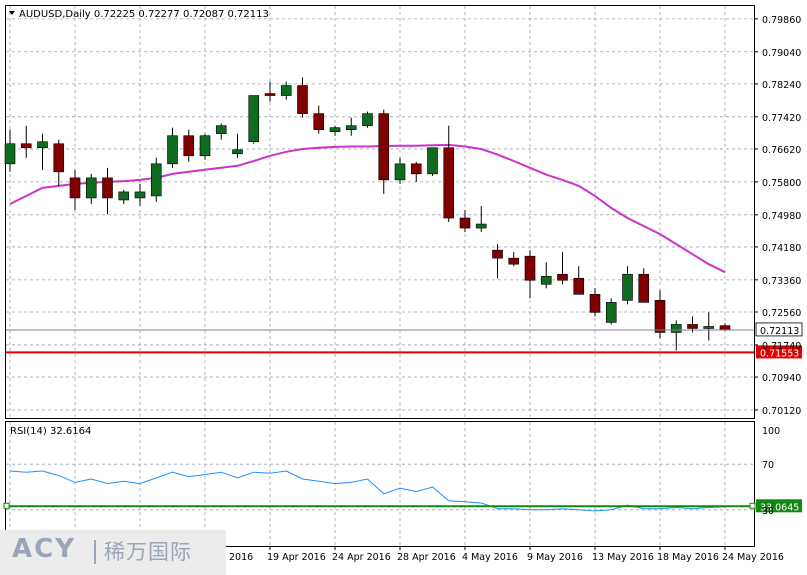  What do you see at coordinates (6, 505) in the screenshot?
I see `rsi-level-handle-left` at bounding box center [6, 505].